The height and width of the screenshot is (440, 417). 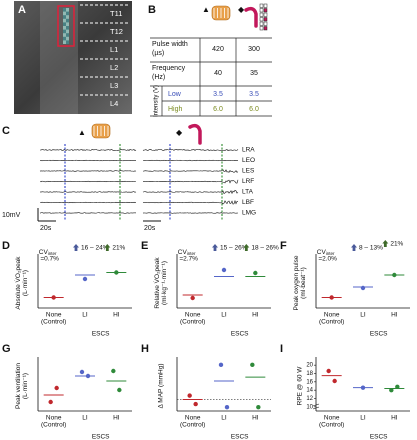 What do you see at coordinates (158, 77) in the screenshot?
I see `row-label: (Hz)` at bounding box center [158, 77].